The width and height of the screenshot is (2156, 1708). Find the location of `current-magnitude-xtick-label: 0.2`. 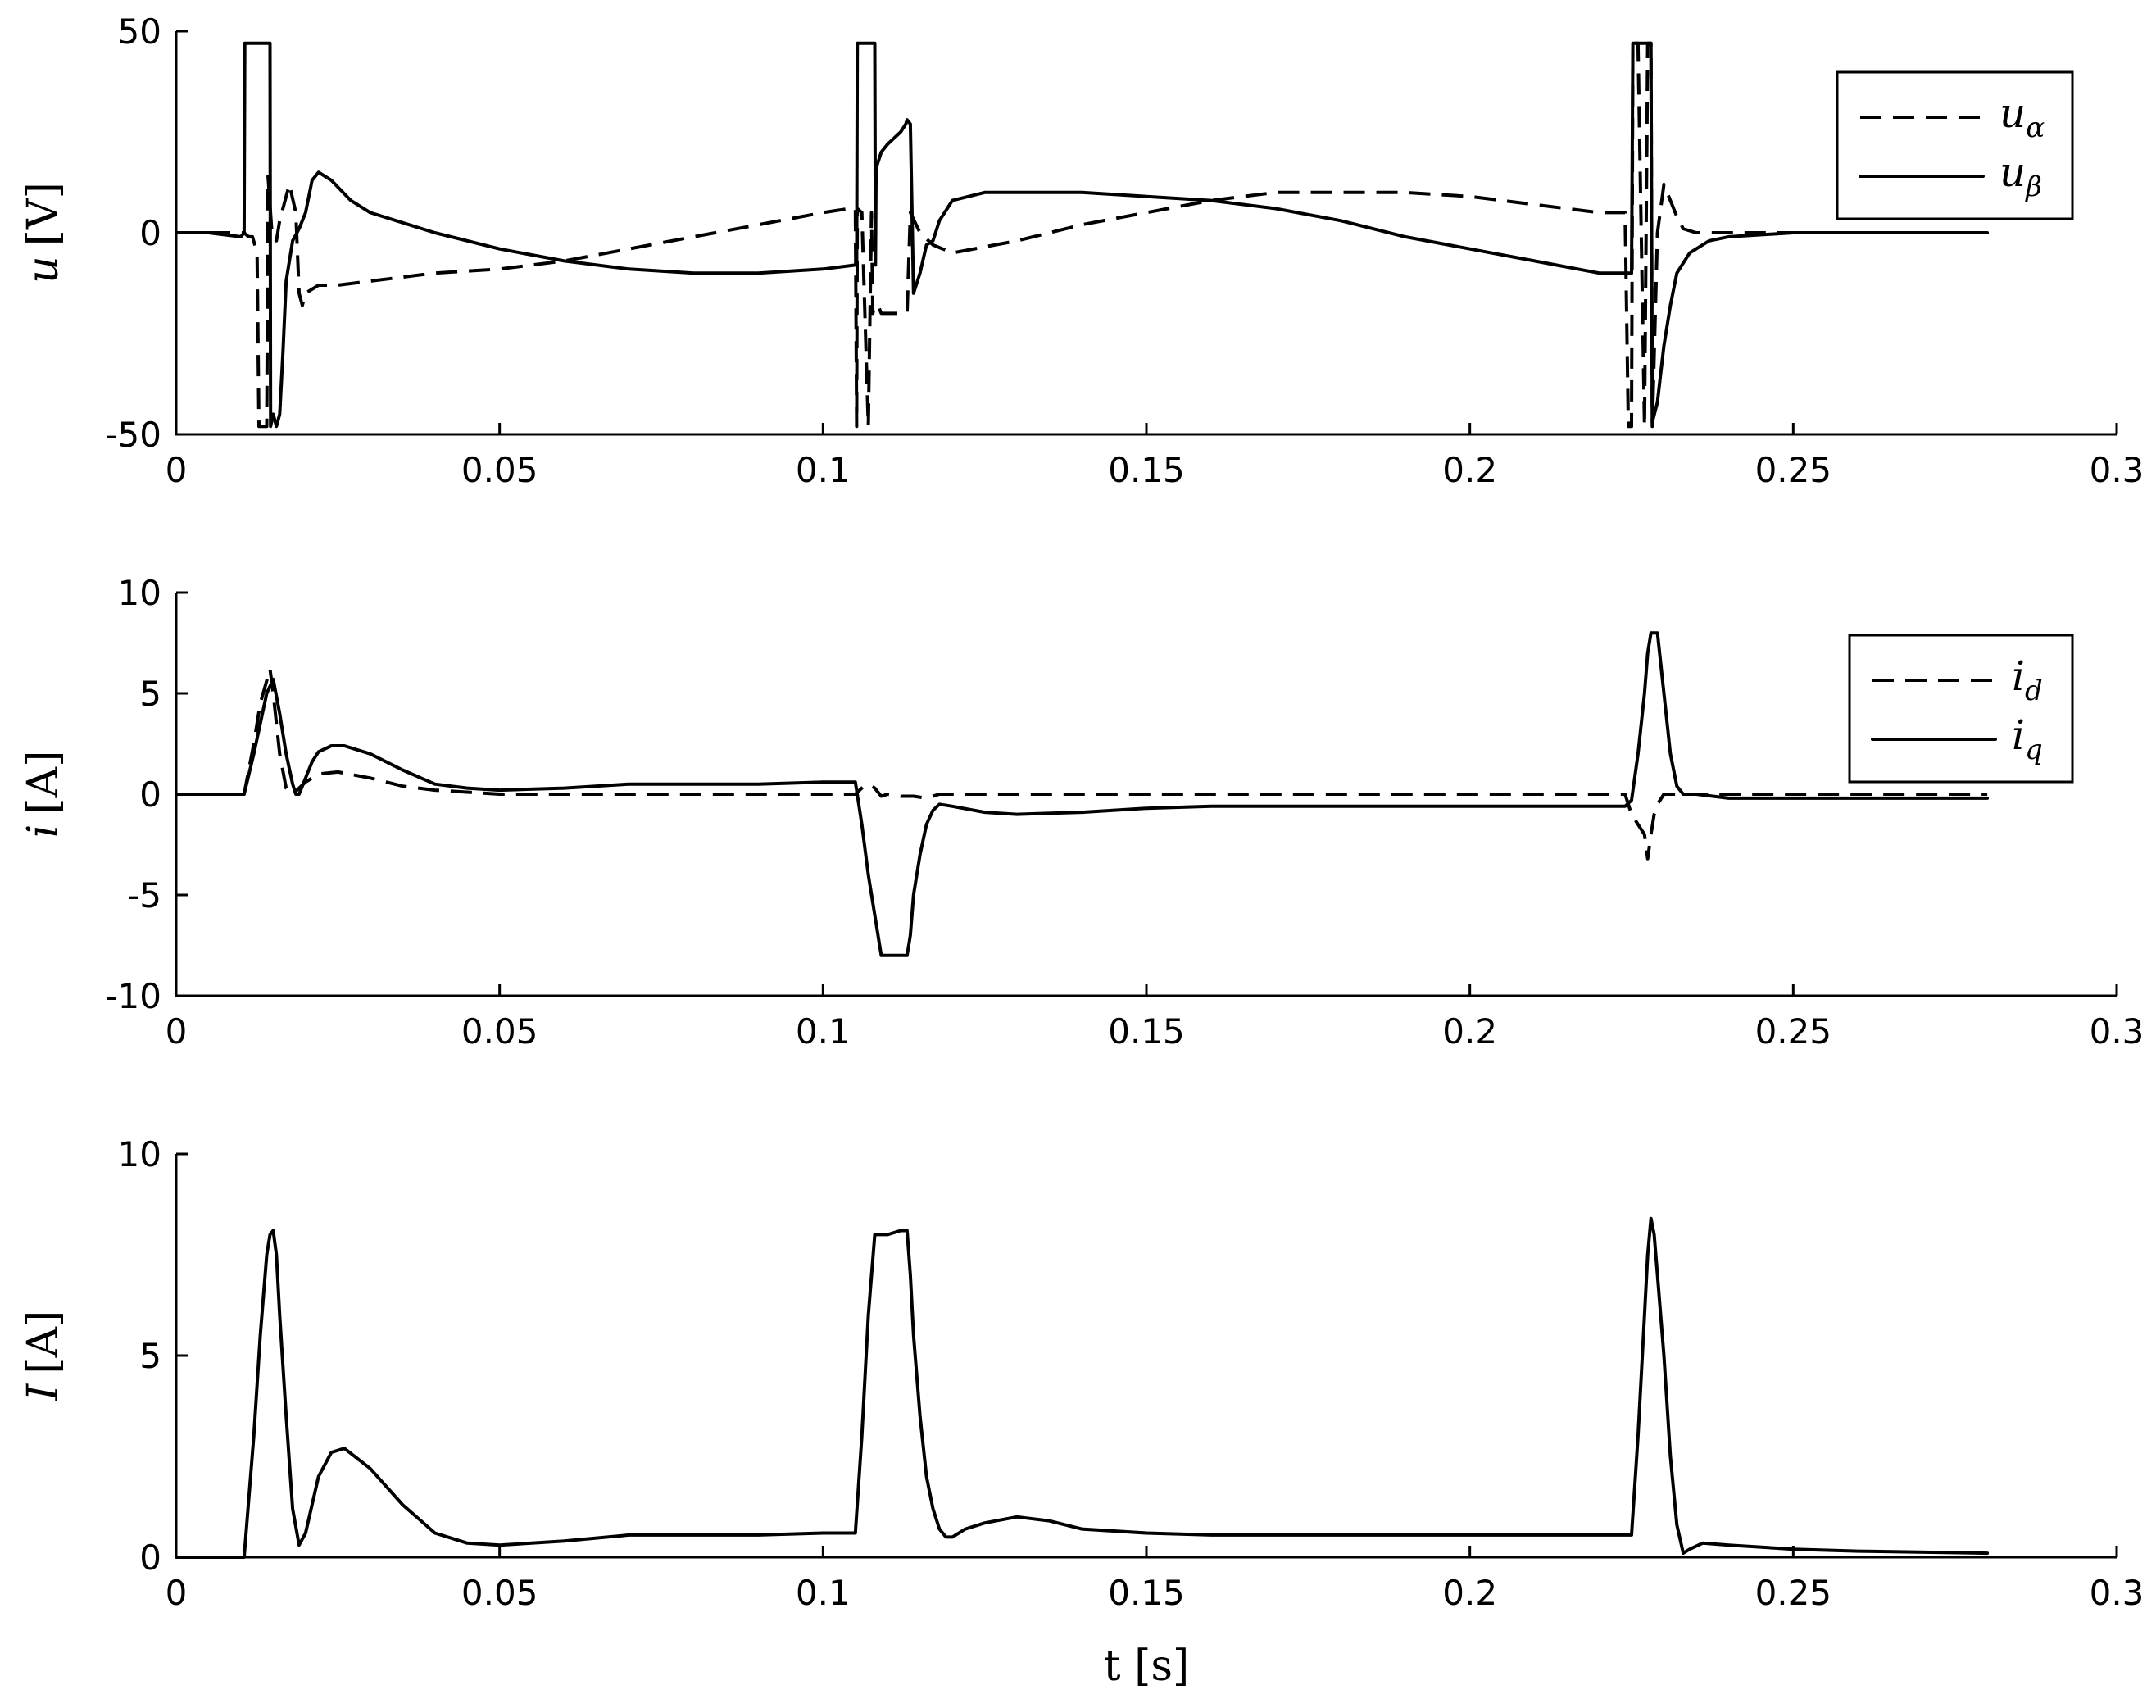

current-magnitude-xtick-label: 0.2 is located at coordinates (1469, 1593).